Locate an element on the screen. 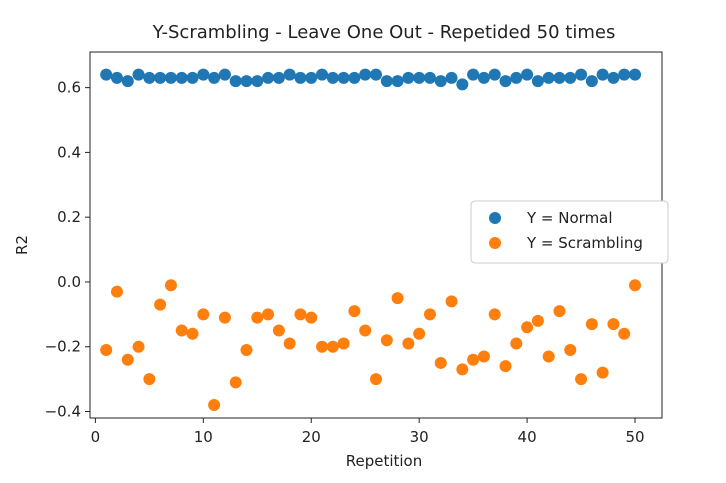 This screenshot has width=726, height=483. x-axis: 0 10 20 30 40 50 is located at coordinates (368, 432).